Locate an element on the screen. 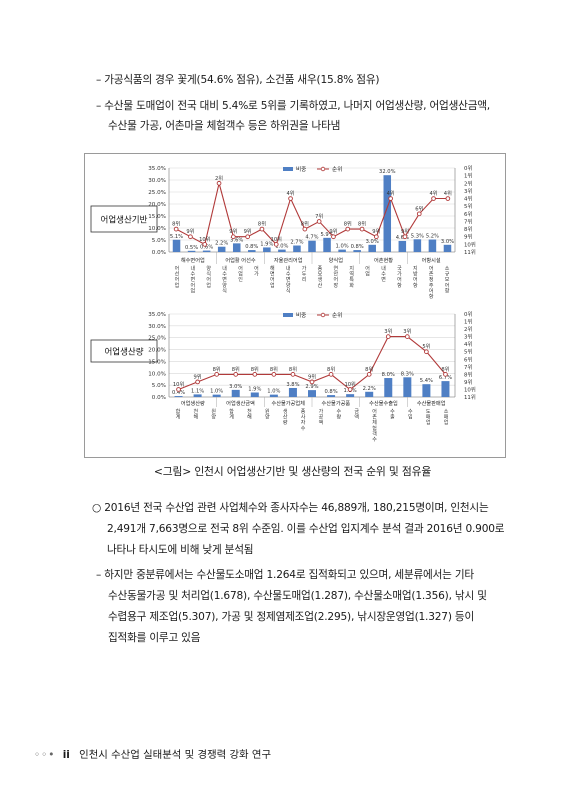 The height and width of the screenshot is (800, 585). bar-value-label: 0.8% is located at coordinates (357, 247).